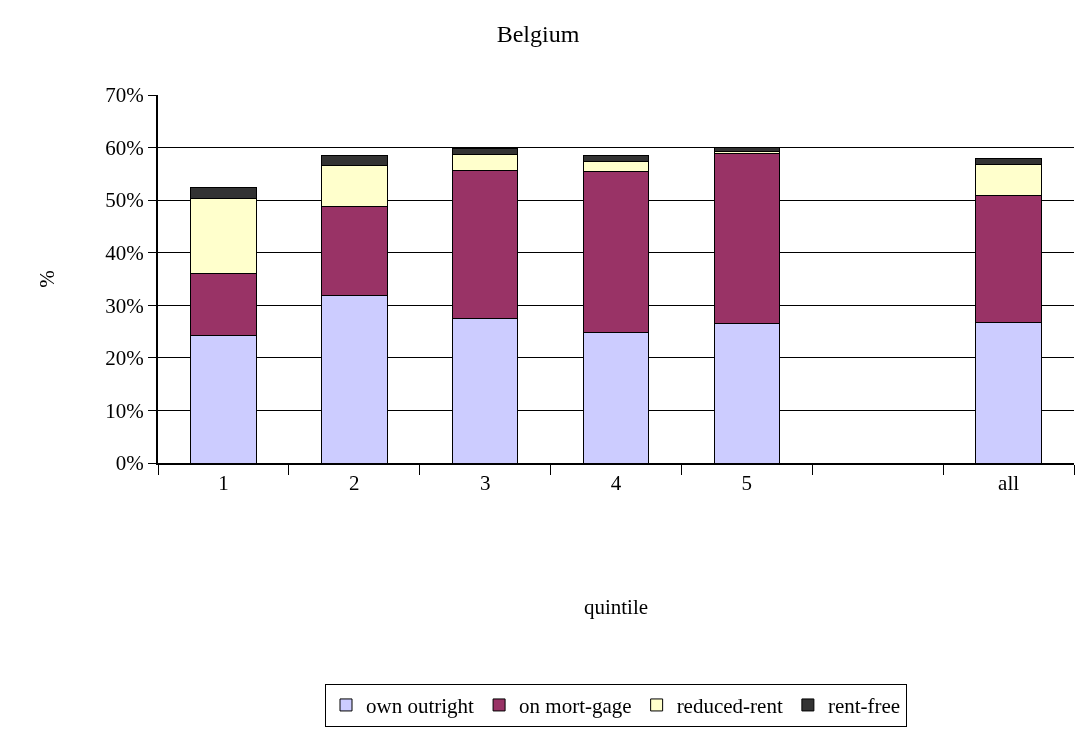 This screenshot has height=745, width=1076. Describe the element at coordinates (124, 95) in the screenshot. I see `y-tick-label: 70%` at that location.